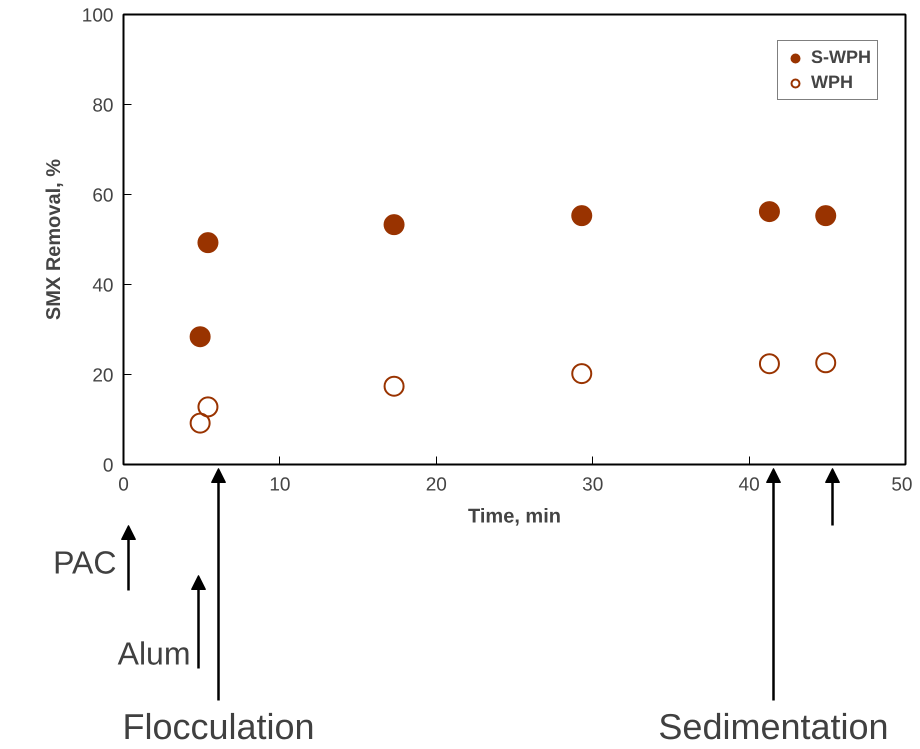 This screenshot has width=920, height=749. I want to click on x-tick-label: 40, so click(749, 485).